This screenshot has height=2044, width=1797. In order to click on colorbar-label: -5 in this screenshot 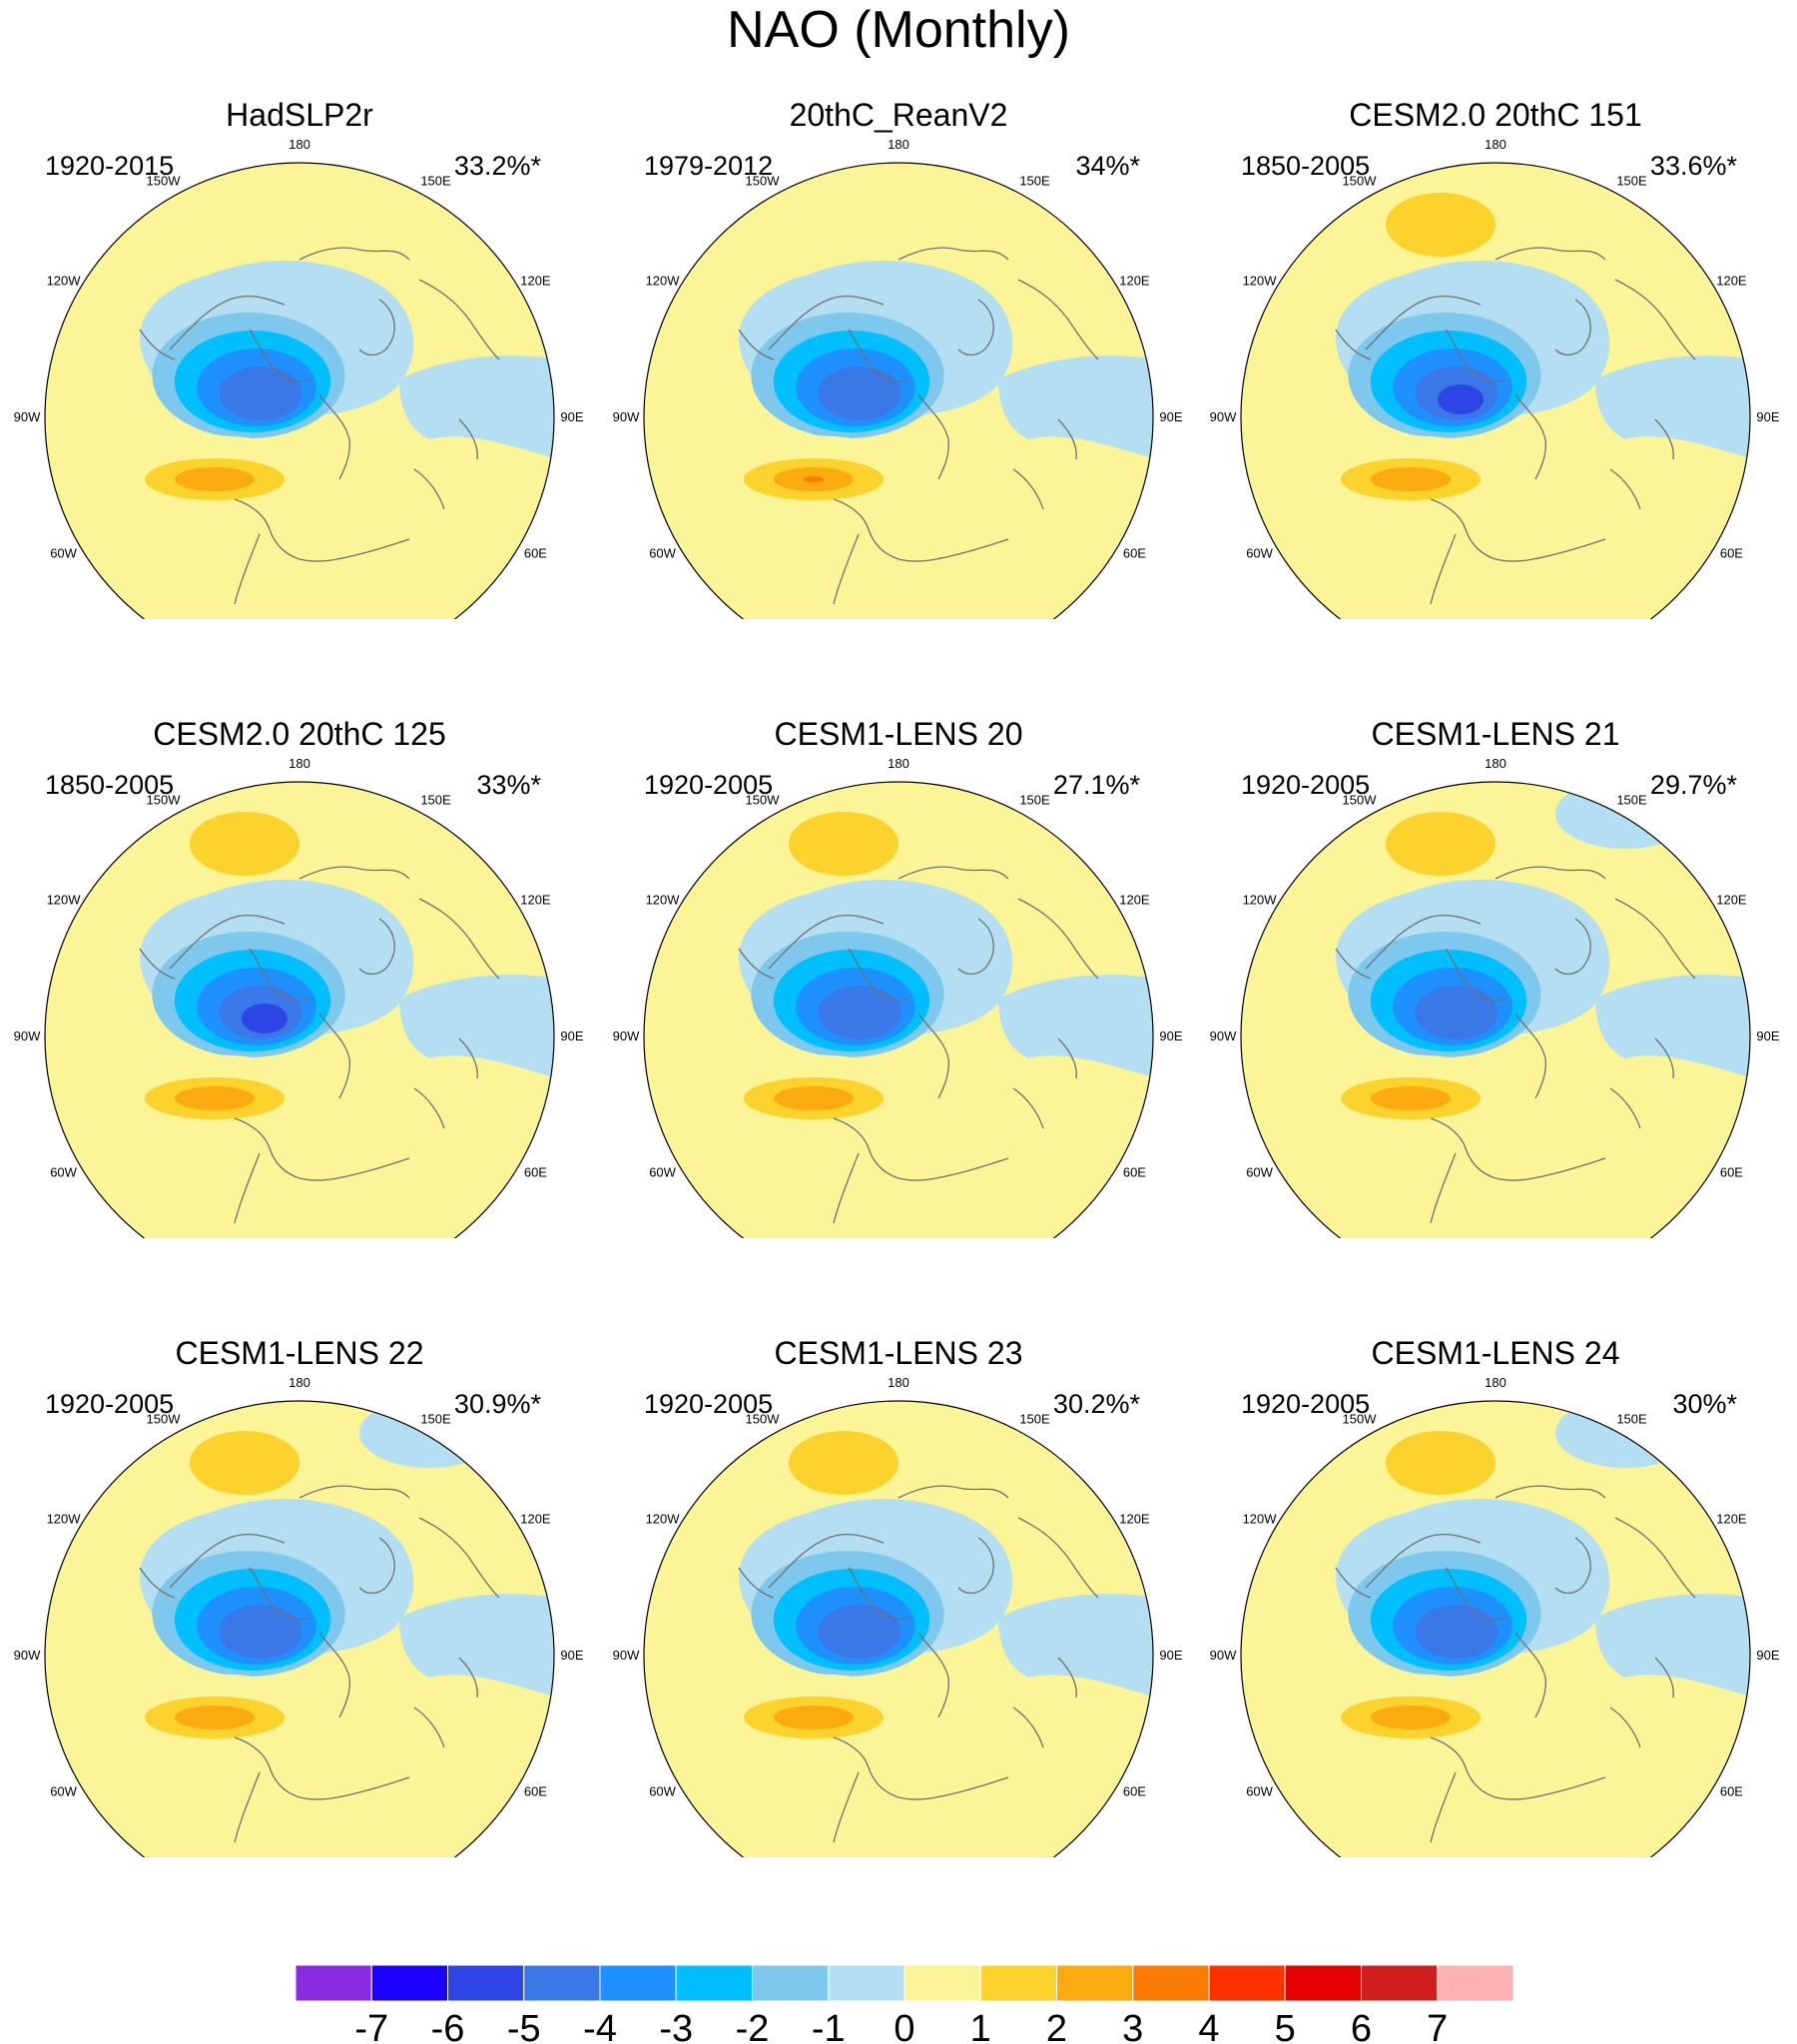, I will do `click(524, 2026)`.